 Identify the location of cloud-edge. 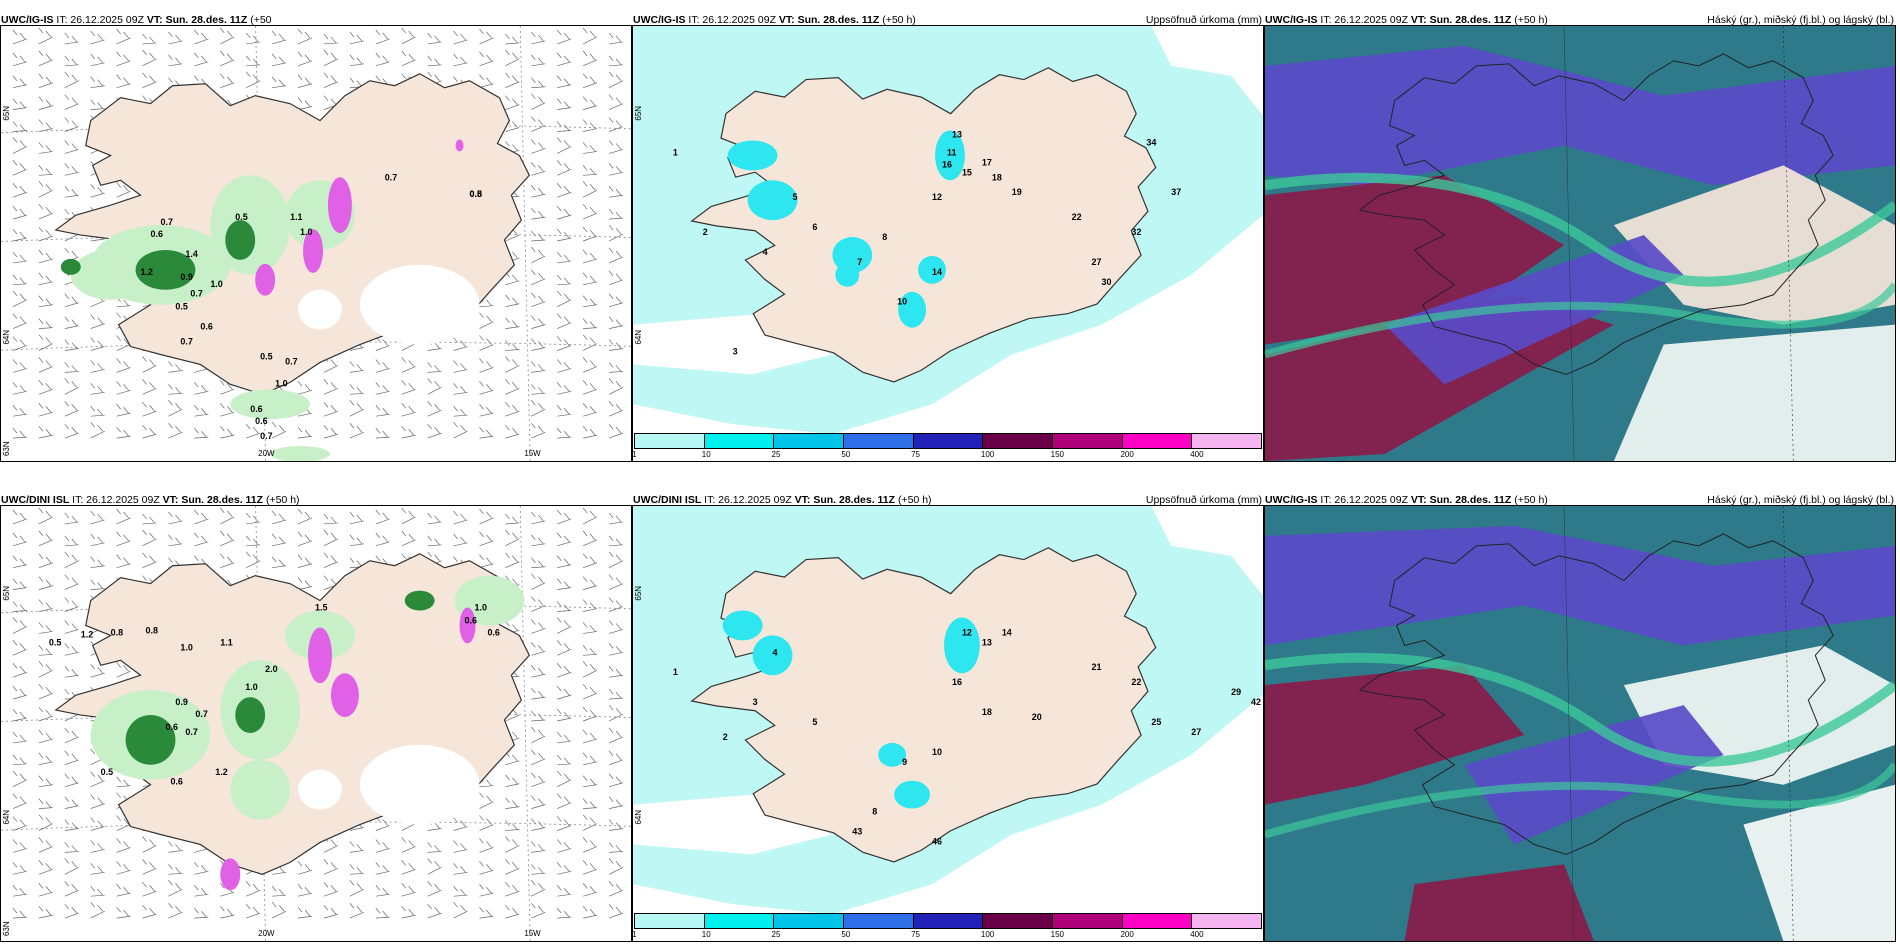
(1580, 800).